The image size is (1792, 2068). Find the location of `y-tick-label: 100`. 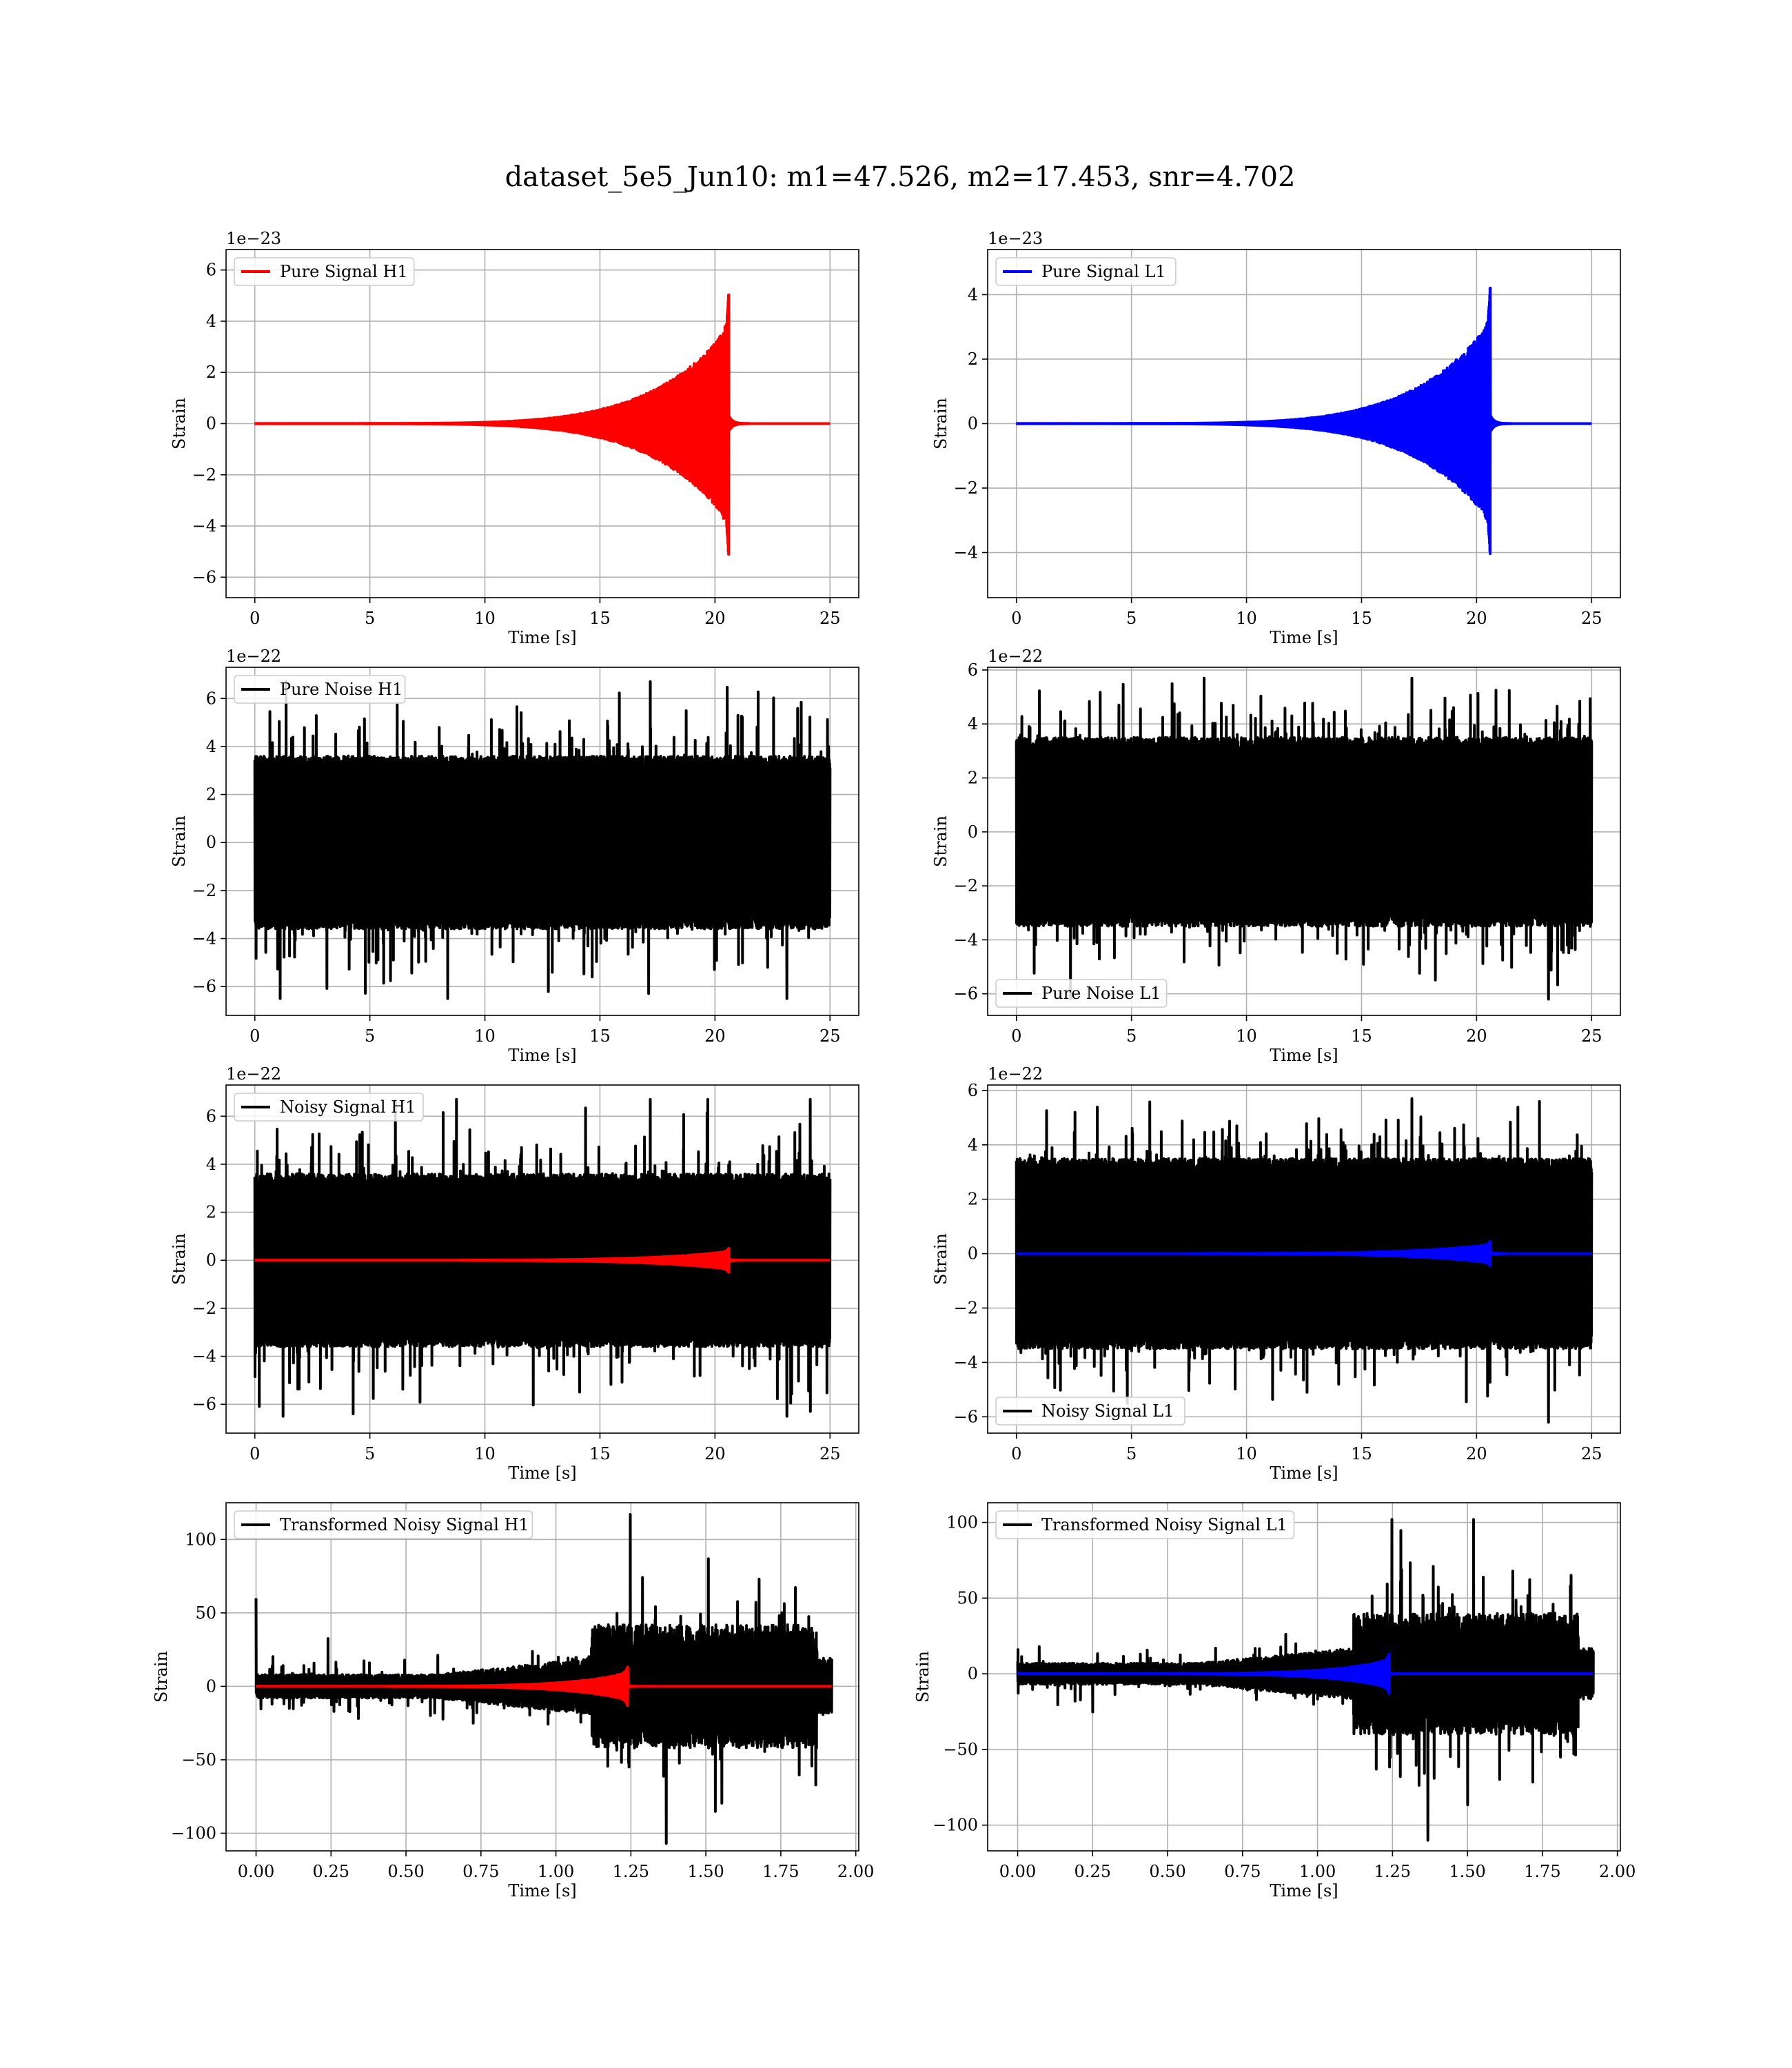

y-tick-label: 100 is located at coordinates (962, 1522).